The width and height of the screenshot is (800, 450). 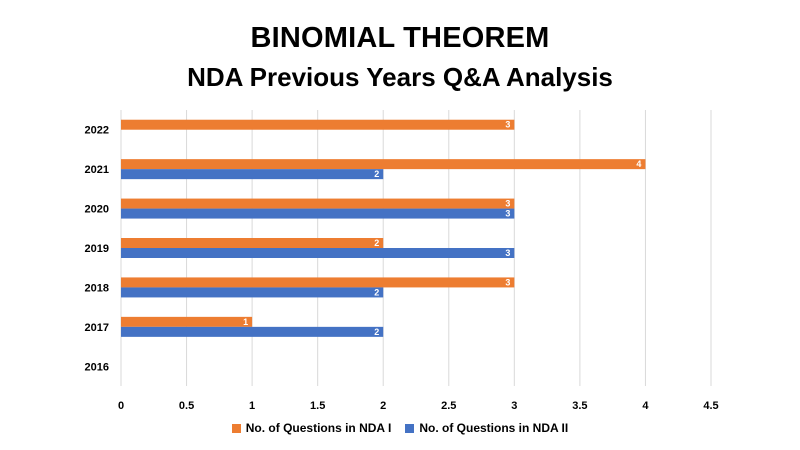 What do you see at coordinates (252, 406) in the screenshot?
I see `x-tick-label: 1` at bounding box center [252, 406].